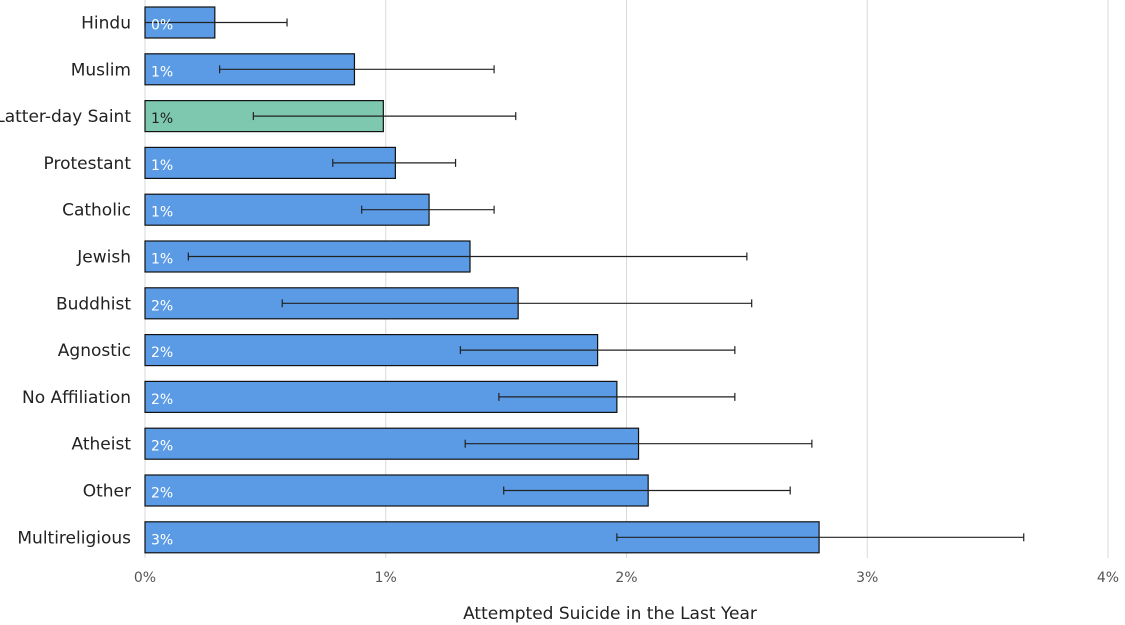 This screenshot has height=625, width=1125. What do you see at coordinates (162, 540) in the screenshot?
I see `data-label: 3%` at bounding box center [162, 540].